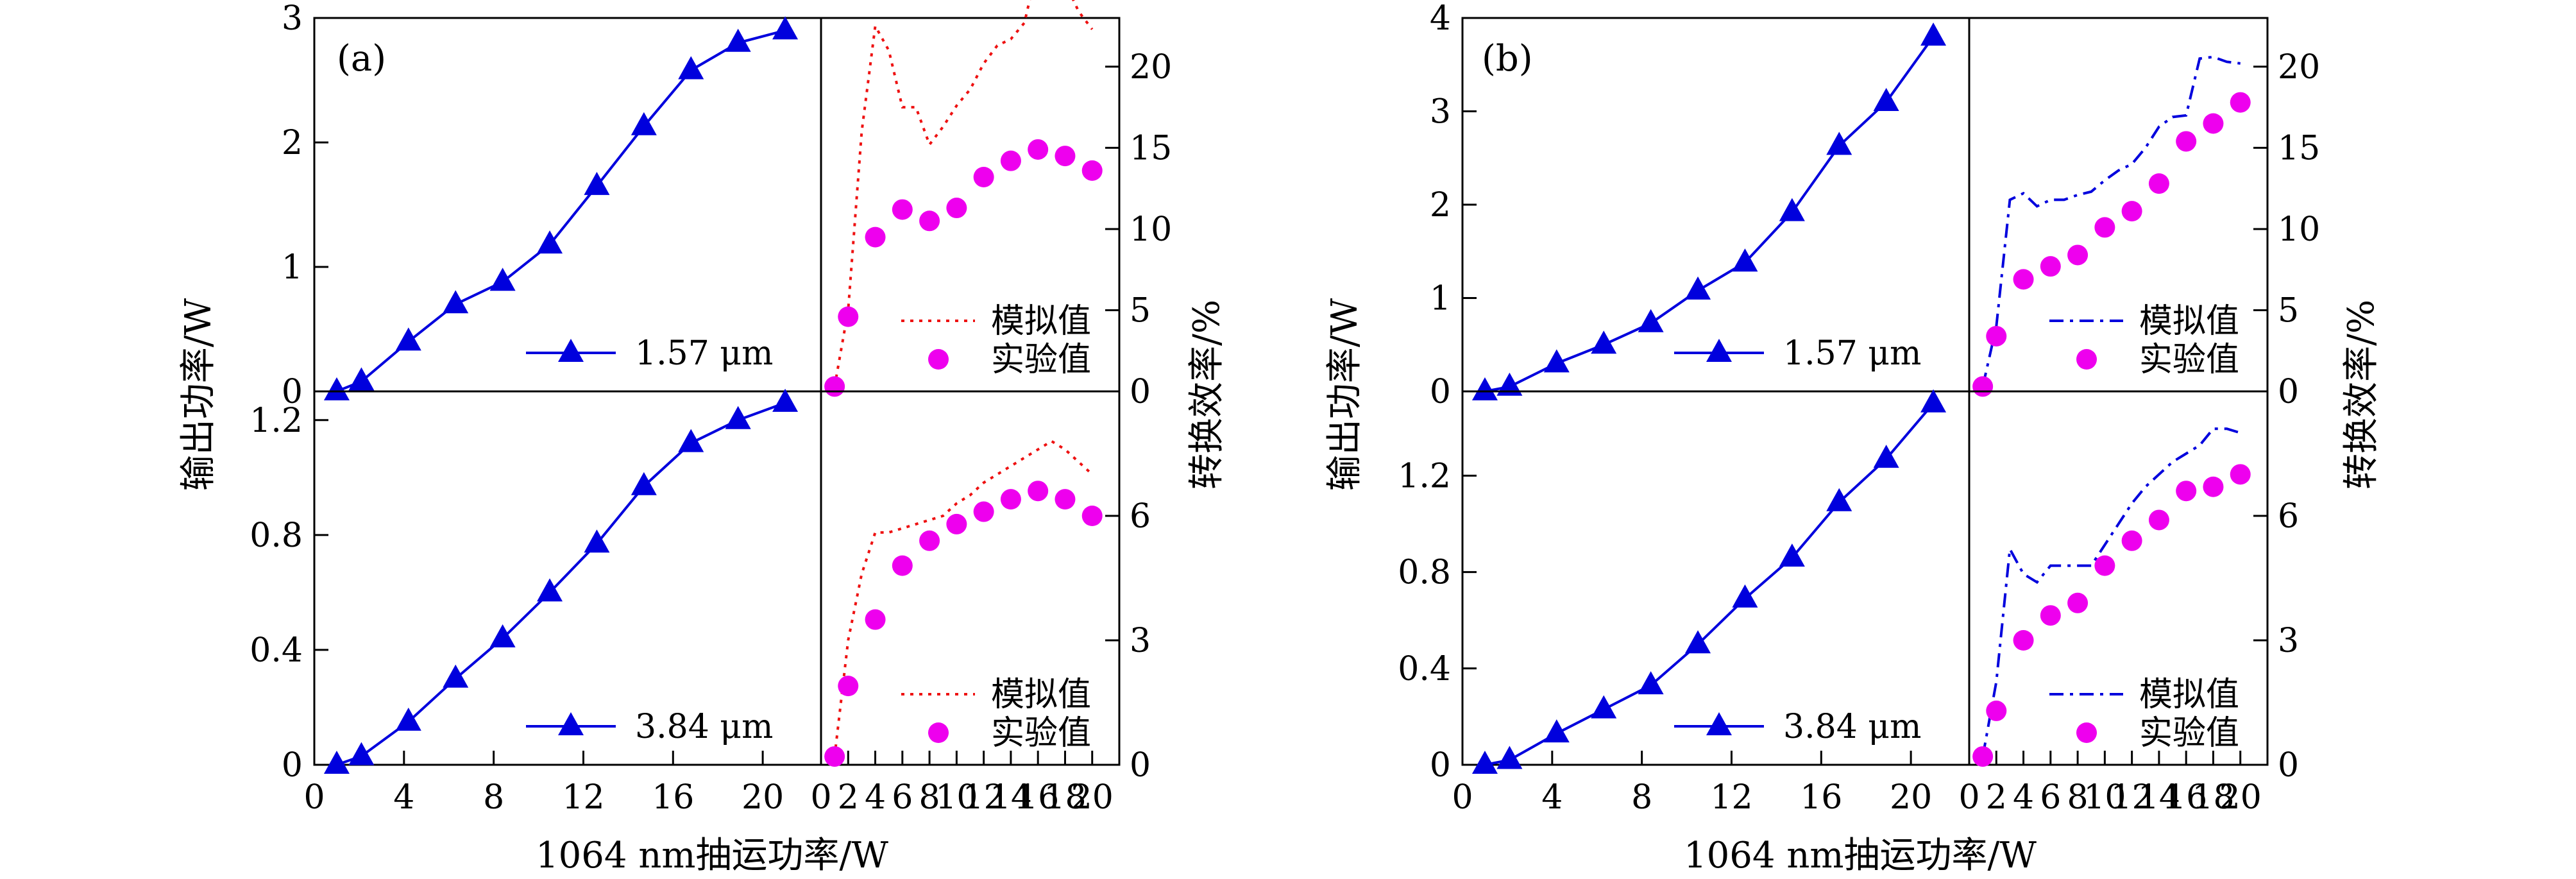  What do you see at coordinates (552, 205) in the screenshot?
I see `subplot-0: 0 1 2 3 1.57 μm` at bounding box center [552, 205].